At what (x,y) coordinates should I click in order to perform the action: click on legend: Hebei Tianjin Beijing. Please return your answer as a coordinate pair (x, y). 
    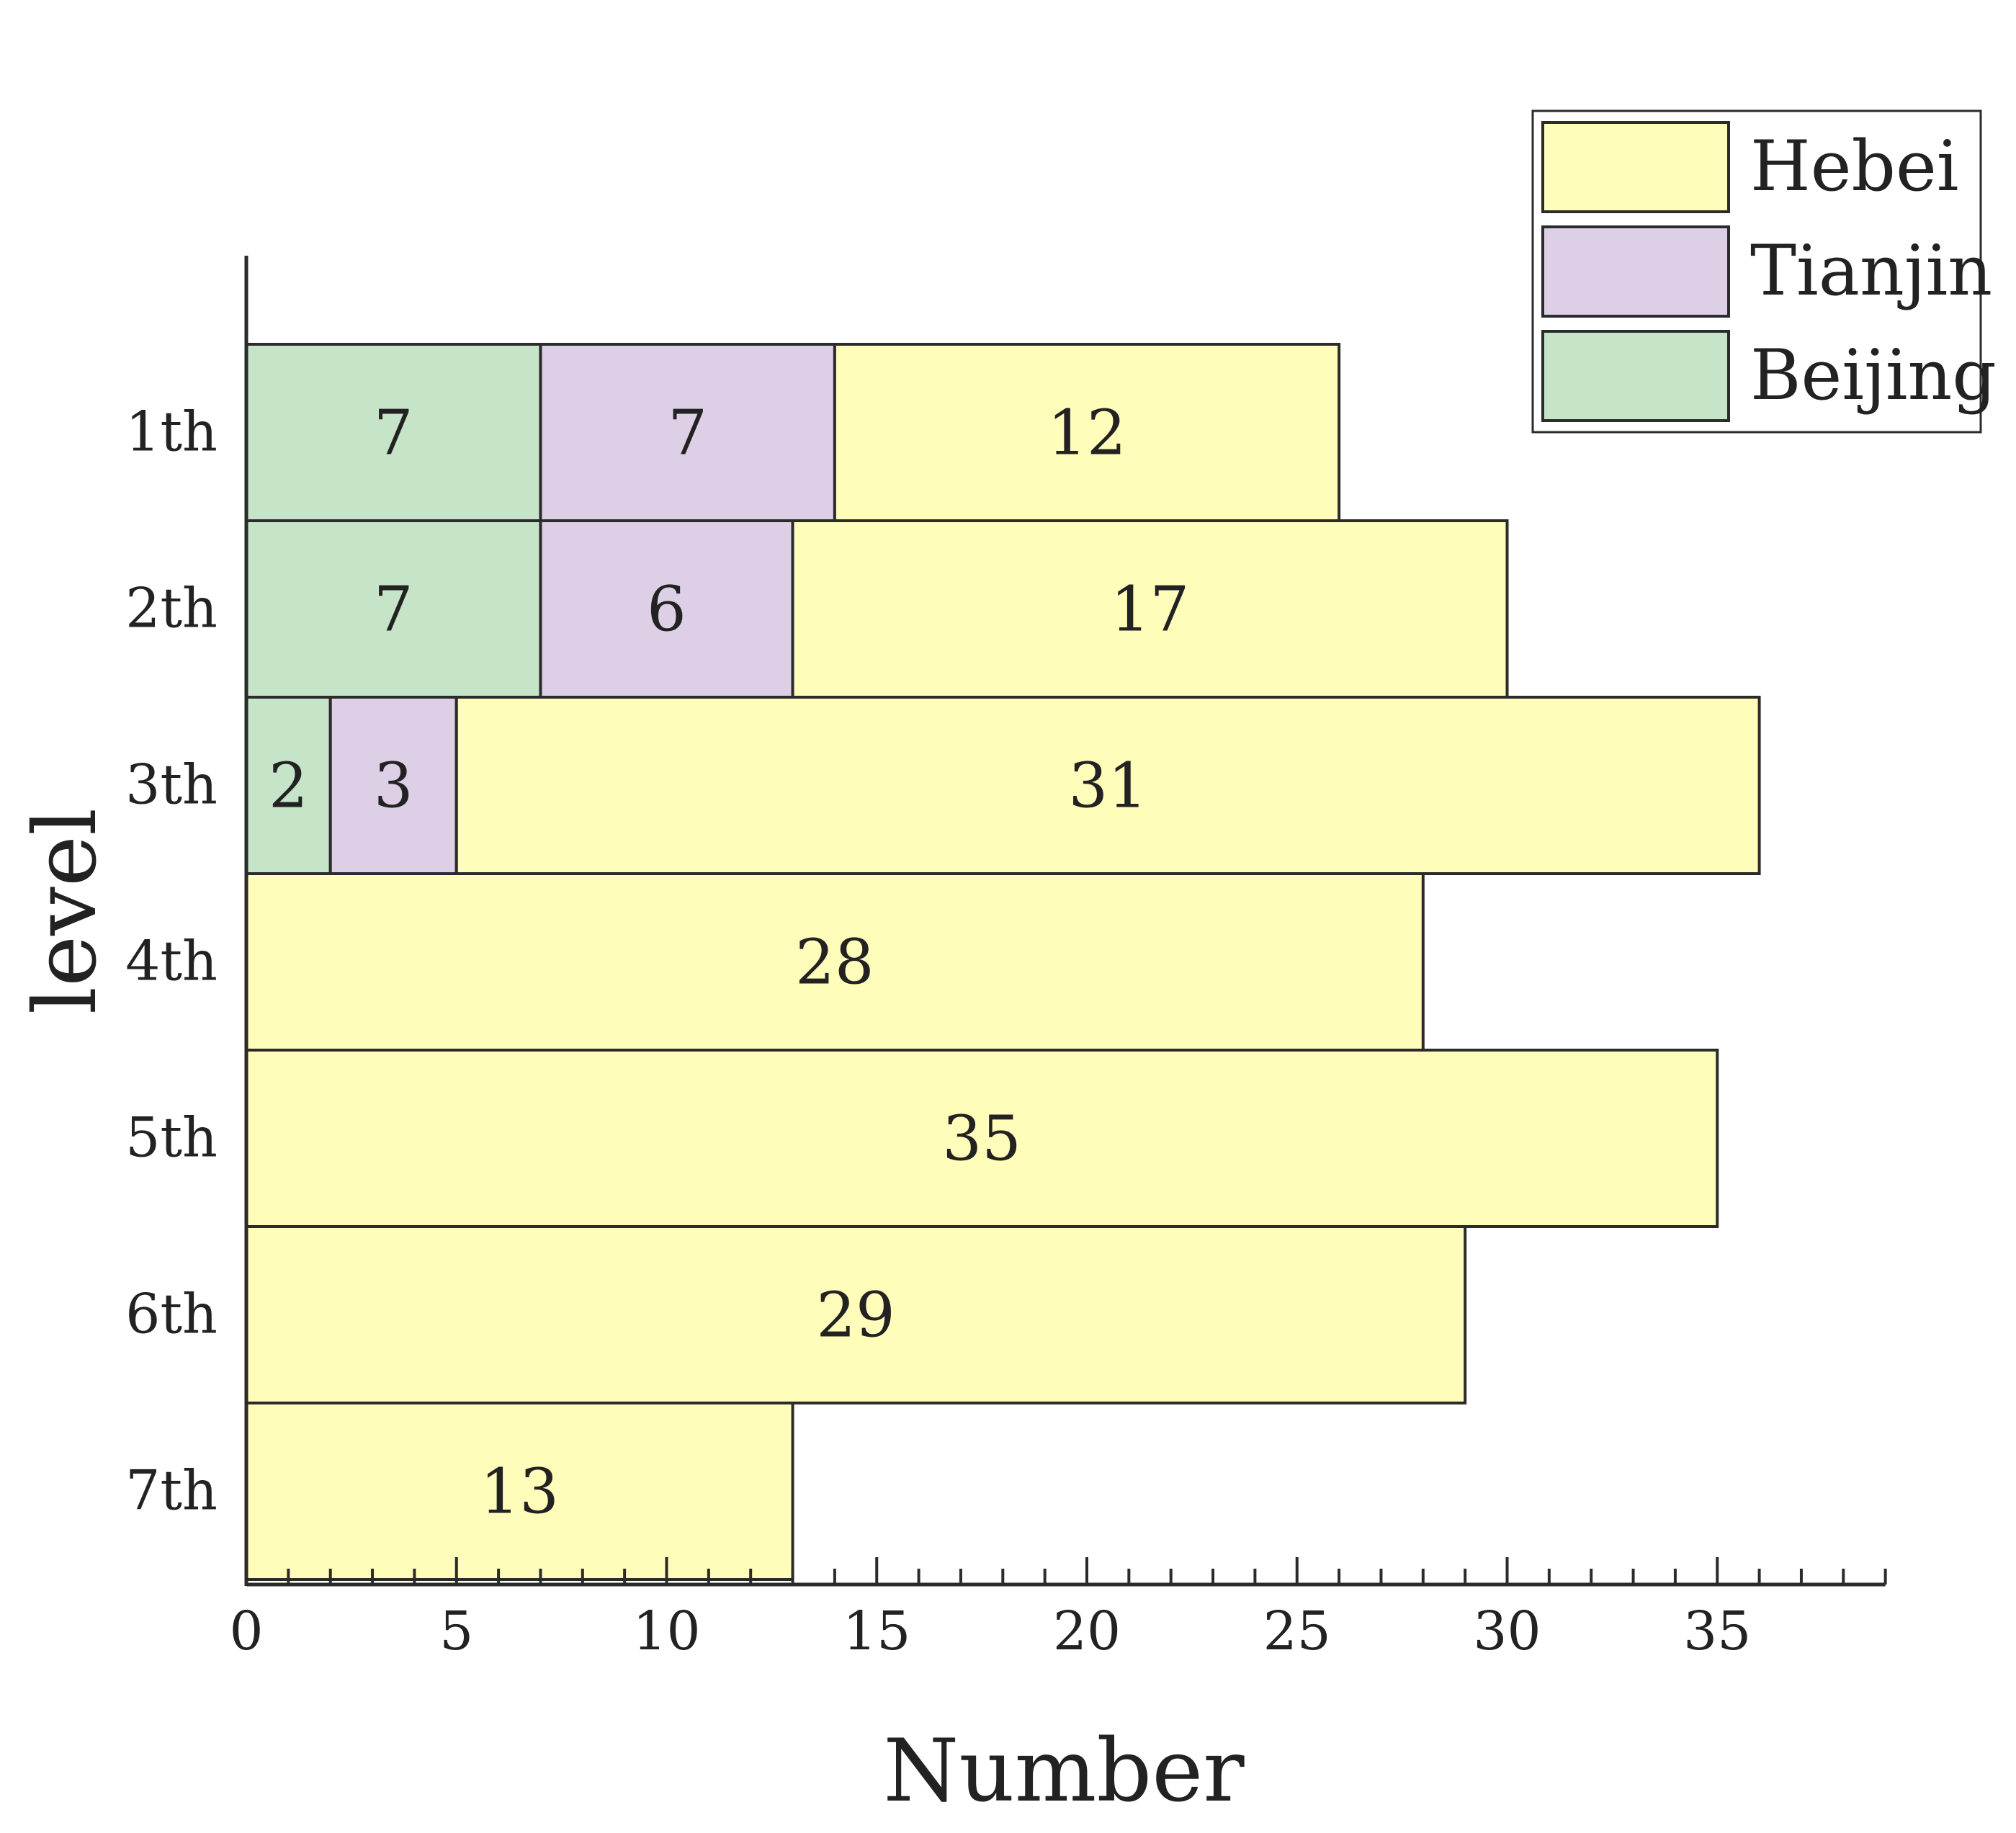
    Looking at the image, I should click on (1764, 271).